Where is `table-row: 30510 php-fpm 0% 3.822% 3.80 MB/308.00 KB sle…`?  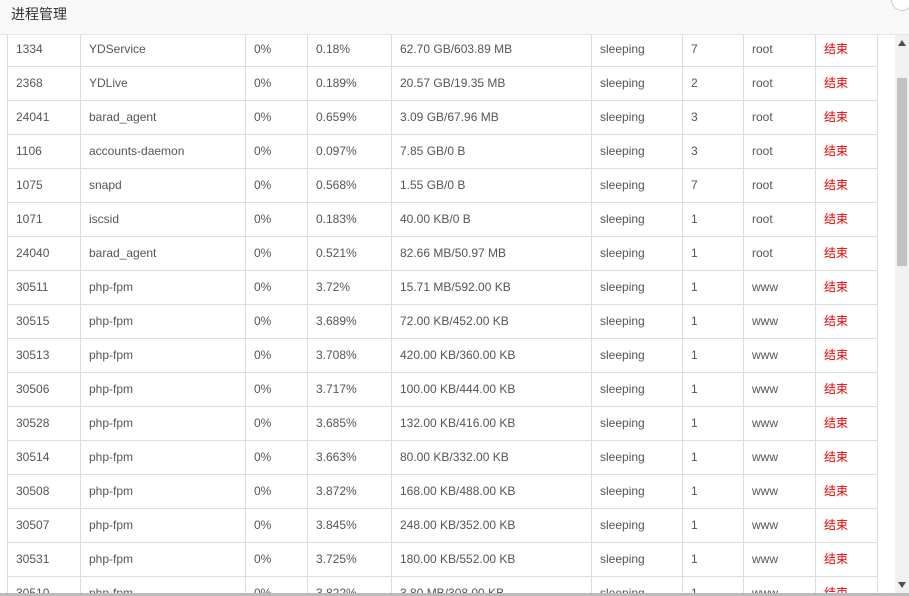 table-row: 30510 php-fpm 0% 3.822% 3.80 MB/308.00 KB sle… is located at coordinates (442, 585).